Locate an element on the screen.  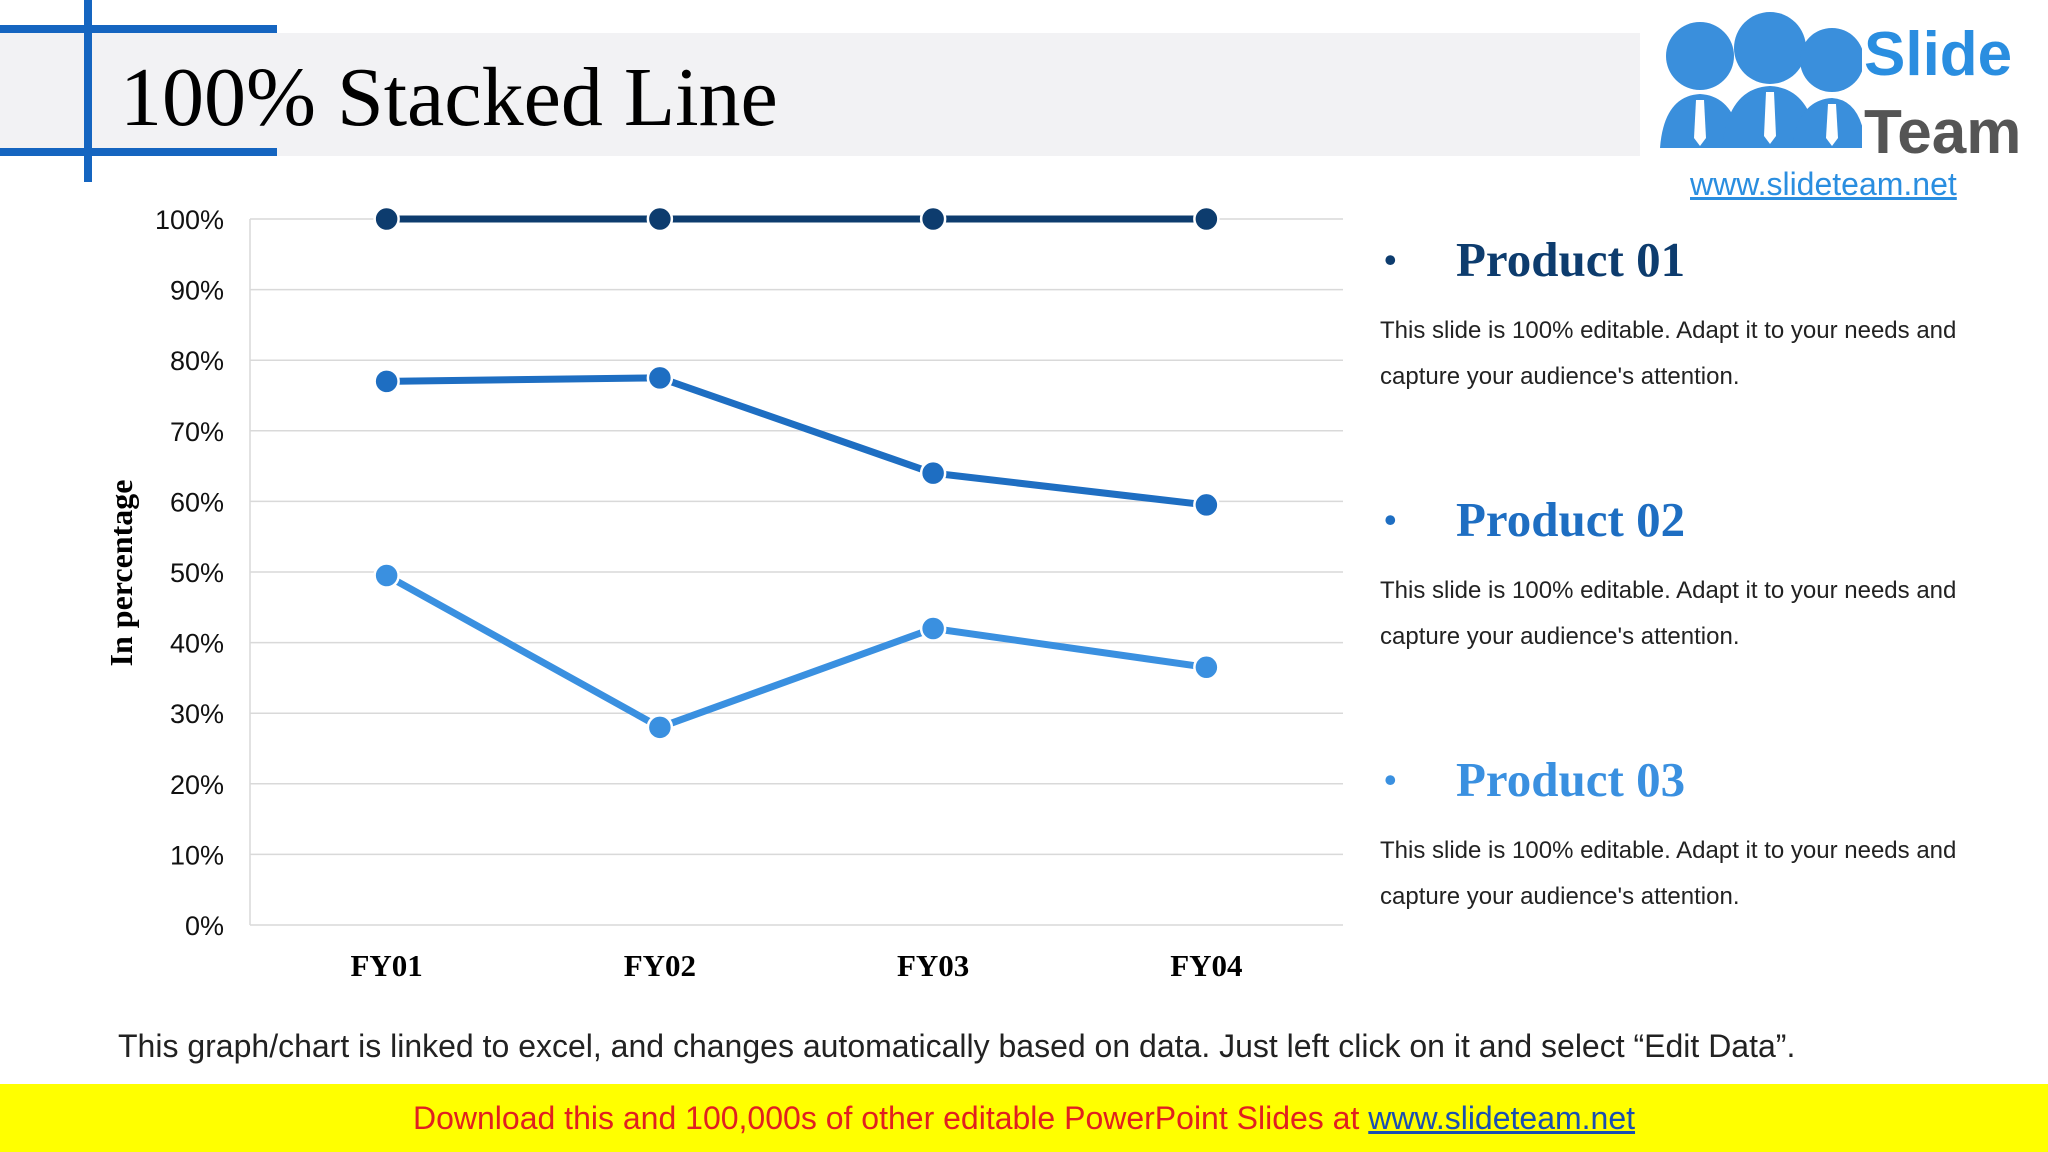
y-tick-label: 0% is located at coordinates (204, 926).